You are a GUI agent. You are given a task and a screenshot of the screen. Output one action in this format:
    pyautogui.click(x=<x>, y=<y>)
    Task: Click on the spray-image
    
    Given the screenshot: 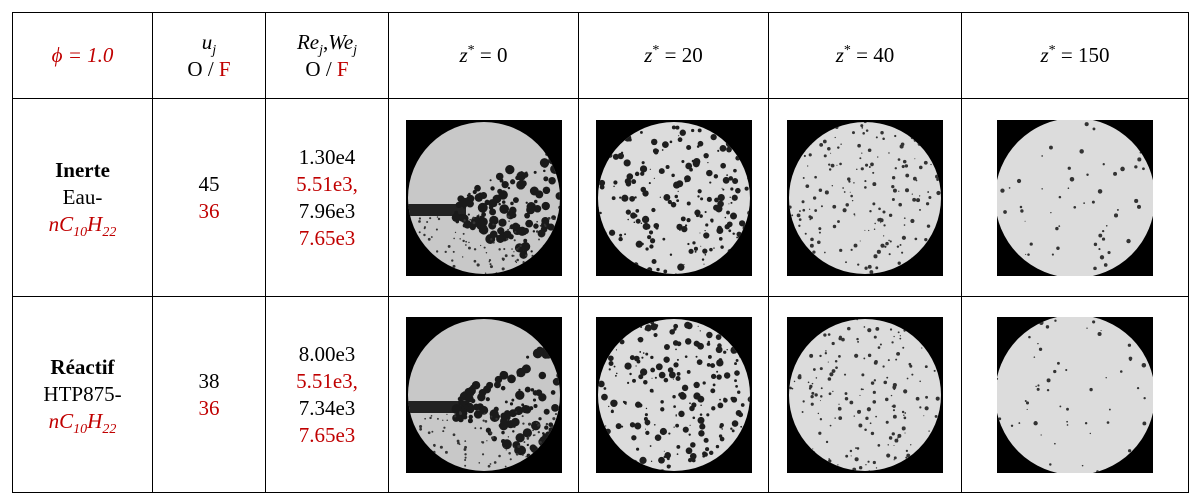 What is the action you would take?
    pyautogui.click(x=483, y=394)
    